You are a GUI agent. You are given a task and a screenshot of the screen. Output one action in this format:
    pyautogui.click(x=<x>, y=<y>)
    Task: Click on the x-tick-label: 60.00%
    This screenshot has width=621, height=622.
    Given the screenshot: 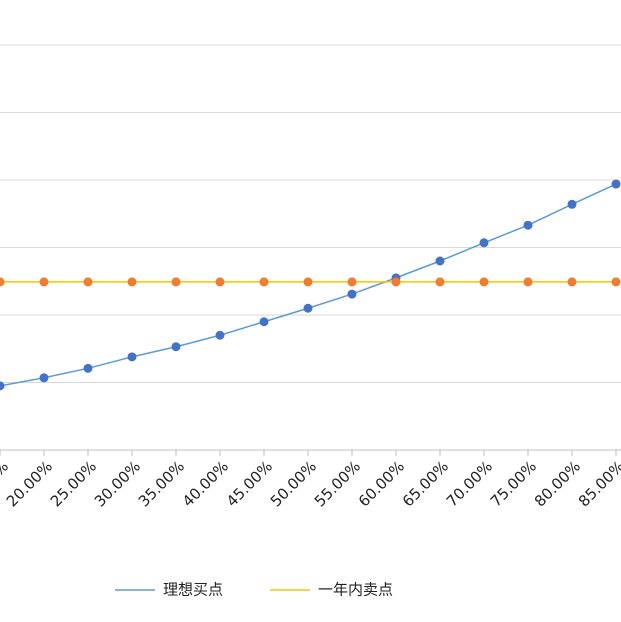 What is the action you would take?
    pyautogui.click(x=381, y=483)
    